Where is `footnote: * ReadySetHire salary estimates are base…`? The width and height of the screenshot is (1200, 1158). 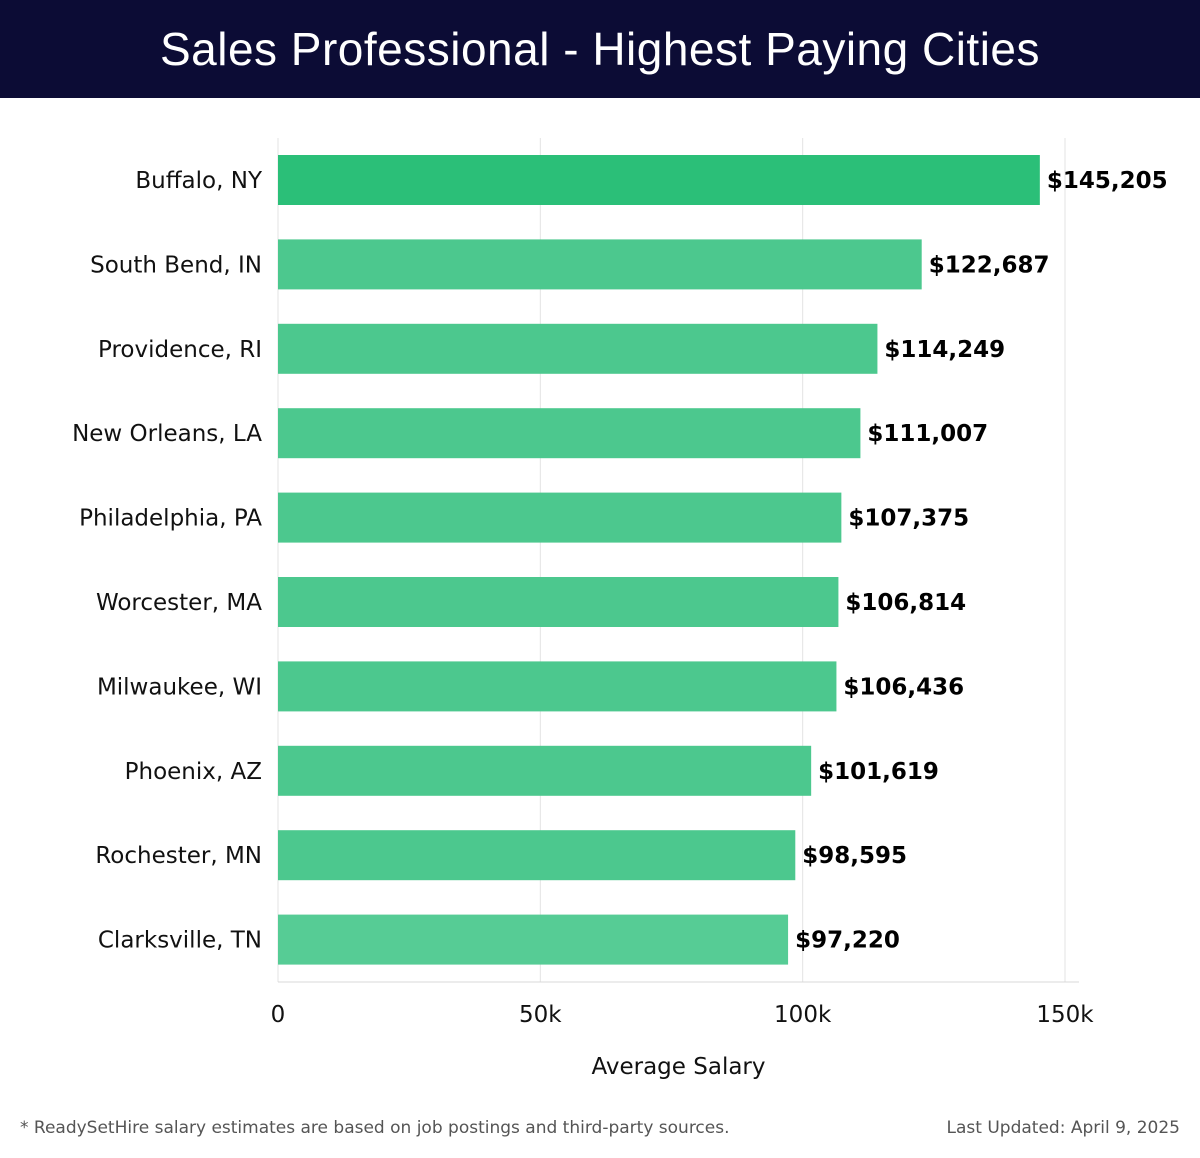 footnote: * ReadySetHire salary estimates are base… is located at coordinates (375, 1128).